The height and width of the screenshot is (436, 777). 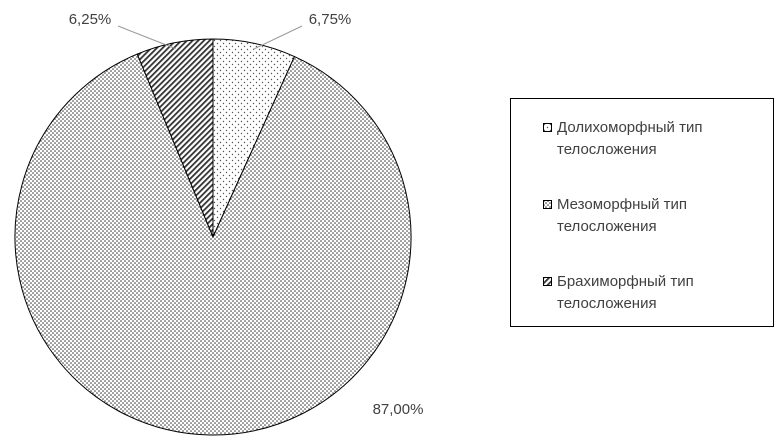 I want to click on legend-item: Мезоморфный тип телосложения, so click(x=655, y=216).